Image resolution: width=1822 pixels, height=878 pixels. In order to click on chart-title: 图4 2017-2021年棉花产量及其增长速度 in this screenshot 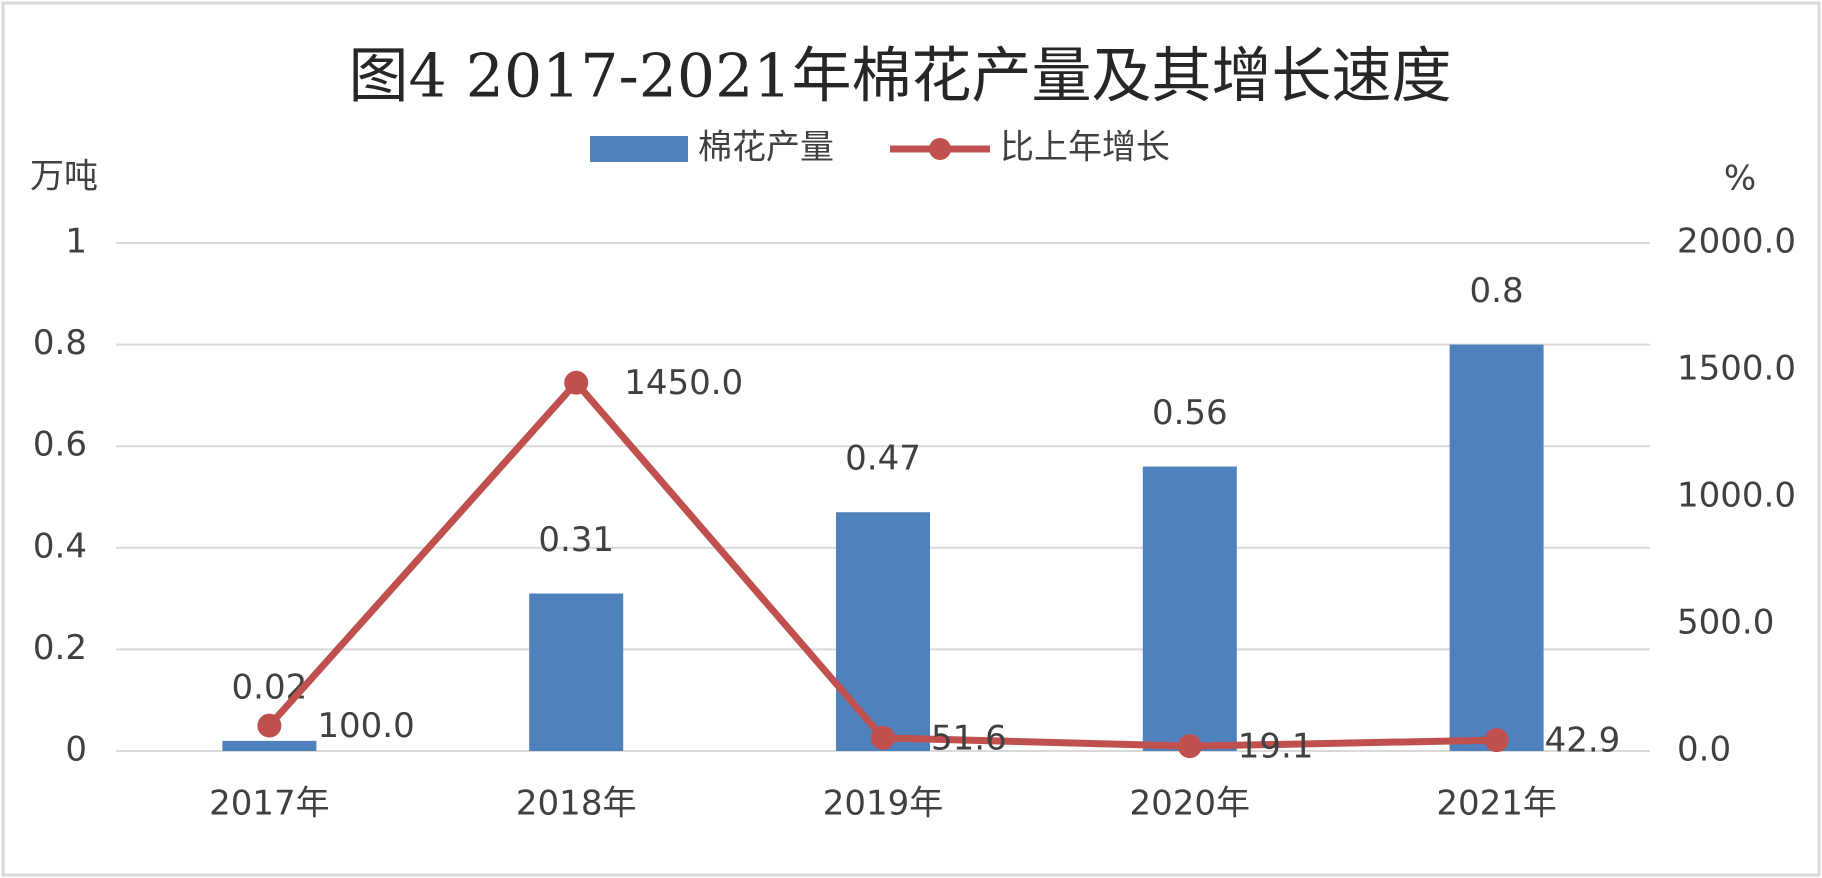, I will do `click(900, 77)`.